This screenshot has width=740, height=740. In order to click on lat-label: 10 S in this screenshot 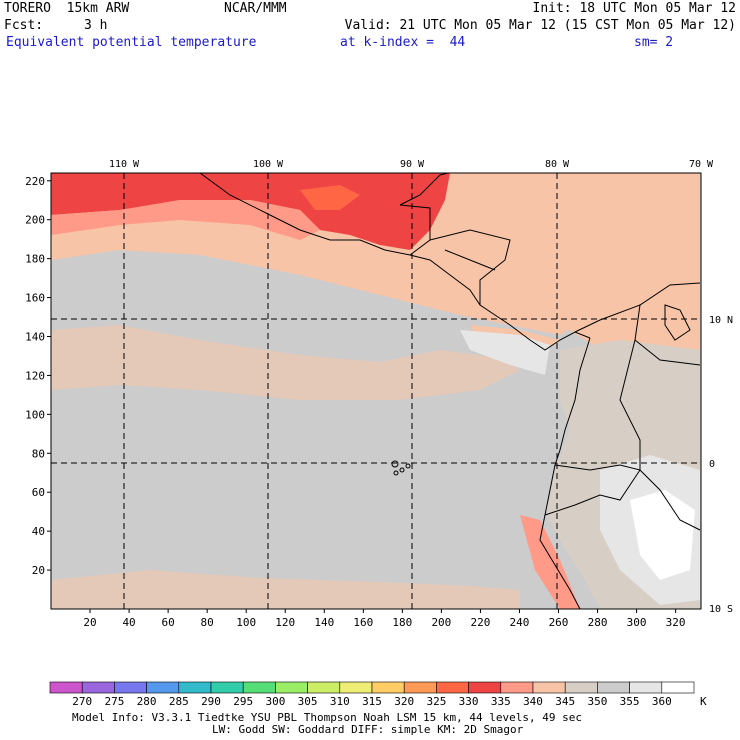, I will do `click(721, 609)`.